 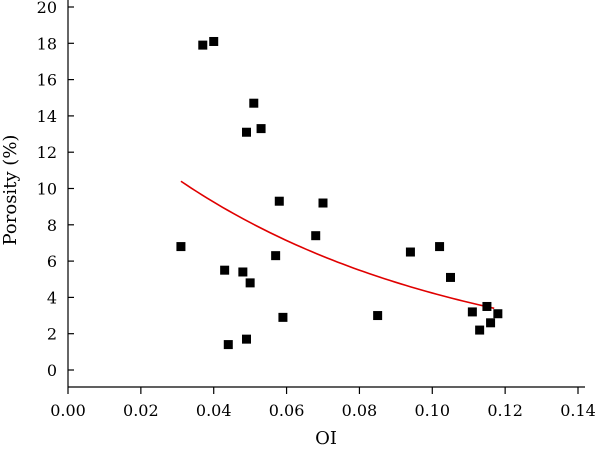 I want to click on x-tick-label: 0.04, so click(x=214, y=410).